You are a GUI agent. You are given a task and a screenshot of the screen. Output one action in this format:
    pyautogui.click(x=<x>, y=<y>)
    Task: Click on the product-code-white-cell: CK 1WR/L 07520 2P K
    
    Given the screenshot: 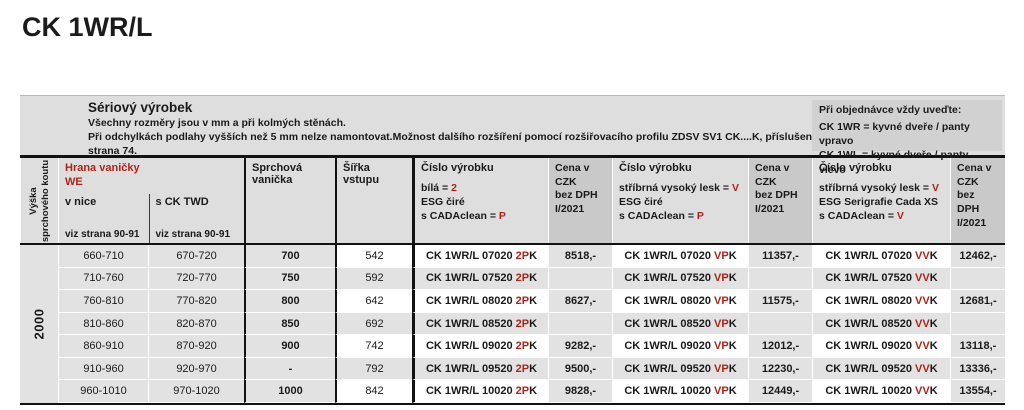 What is the action you would take?
    pyautogui.click(x=480, y=279)
    